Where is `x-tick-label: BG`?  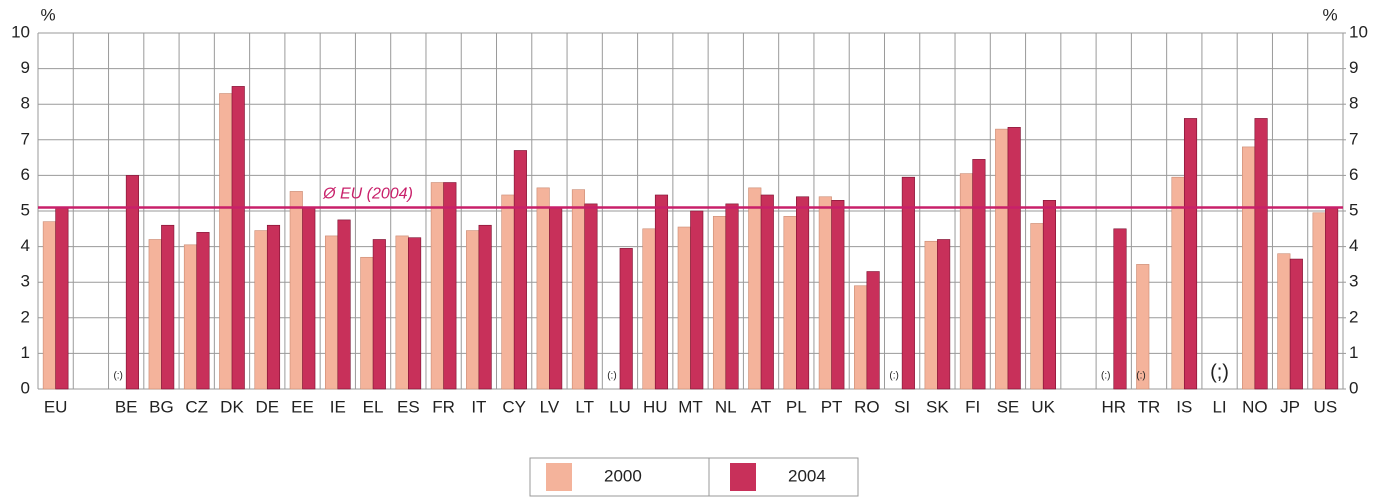
x-tick-label: BG is located at coordinates (161, 406).